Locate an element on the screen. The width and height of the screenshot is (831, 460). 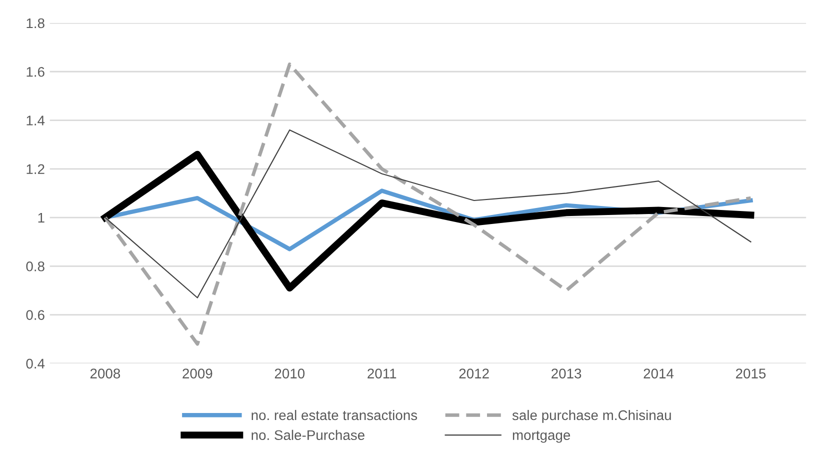
y-tick-label: 0.4 is located at coordinates (35, 363).